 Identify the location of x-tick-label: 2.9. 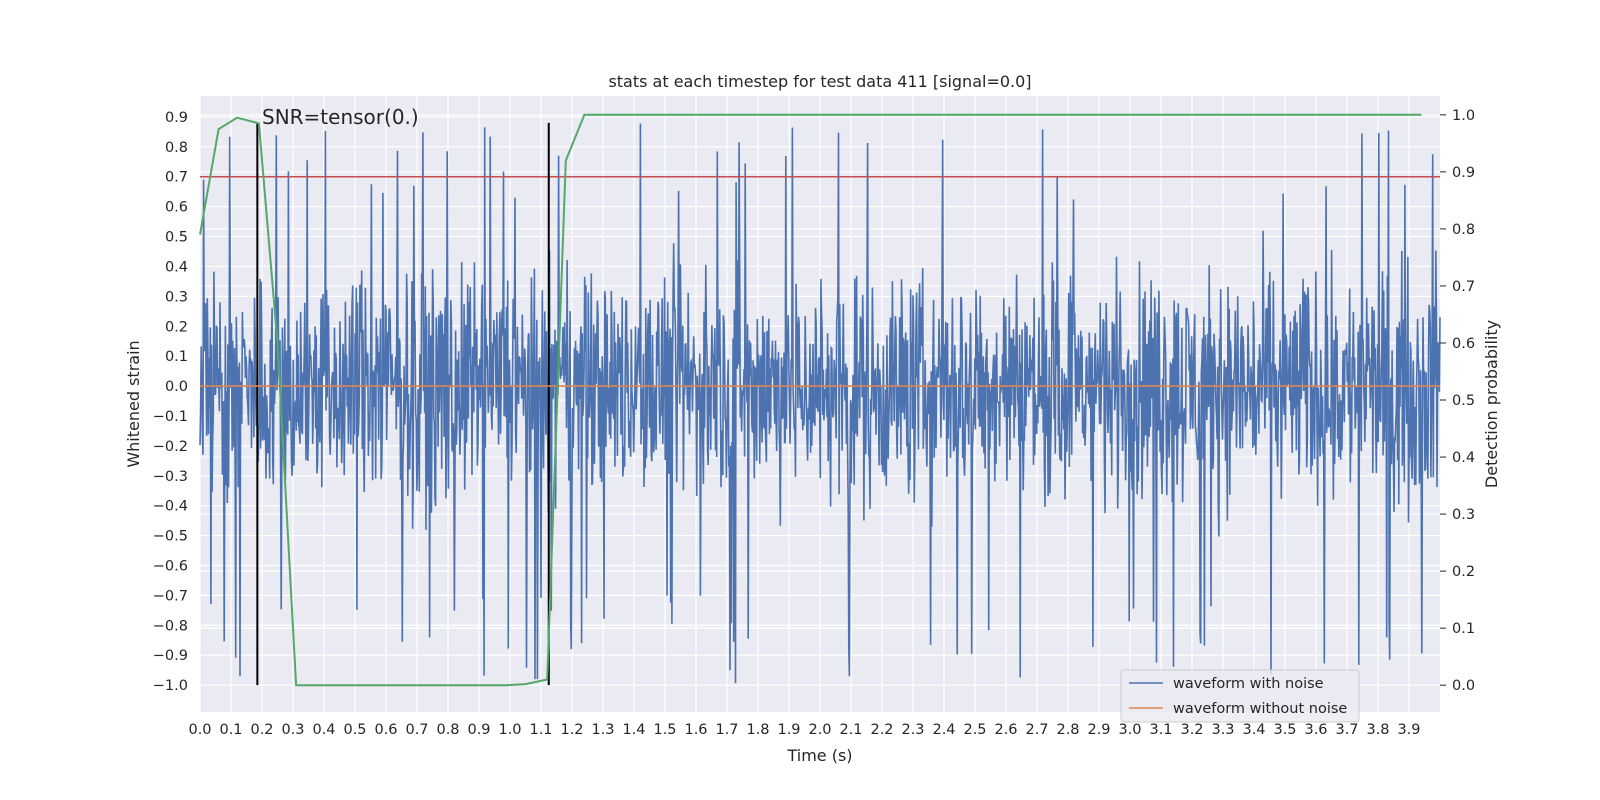
(1098, 730).